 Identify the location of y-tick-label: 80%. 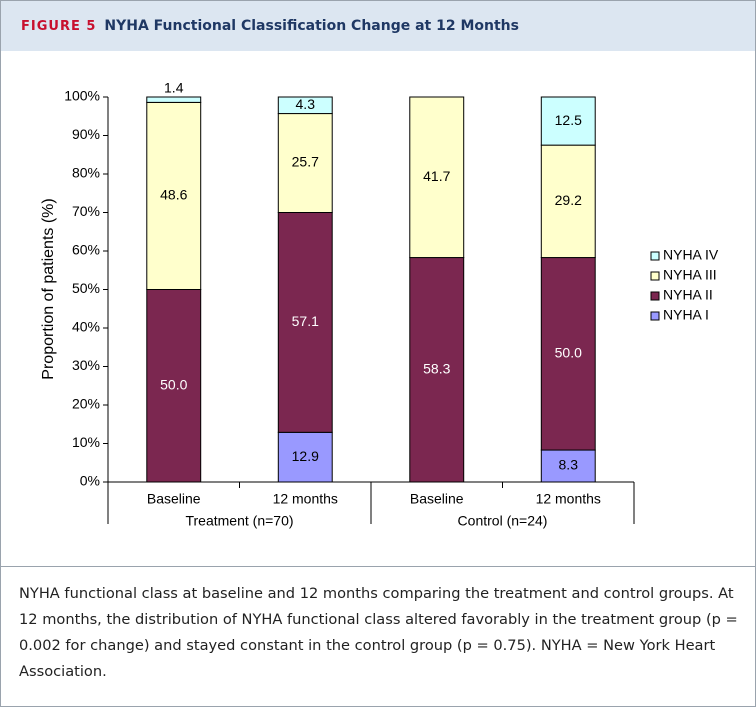
(86, 173).